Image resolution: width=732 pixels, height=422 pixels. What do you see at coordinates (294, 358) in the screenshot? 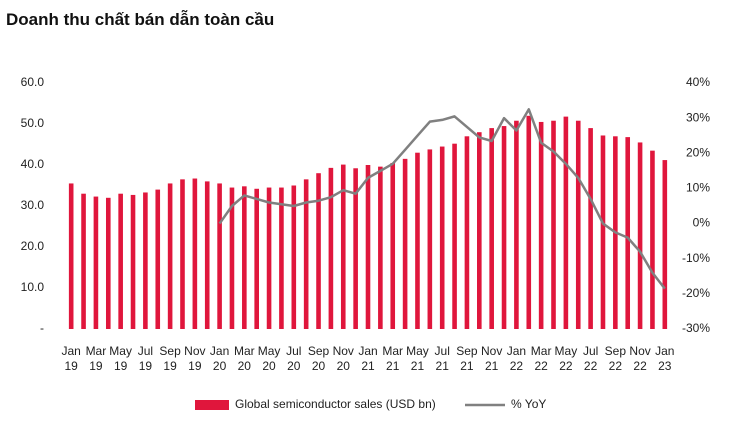
I see `x-tick-label: Jul 20` at bounding box center [294, 358].